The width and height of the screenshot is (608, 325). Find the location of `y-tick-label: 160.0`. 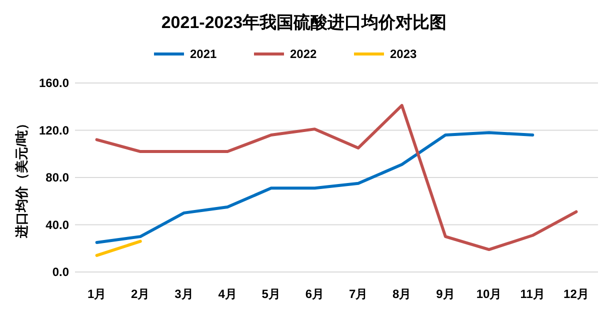

y-tick-label: 160.0 is located at coordinates (54, 83).